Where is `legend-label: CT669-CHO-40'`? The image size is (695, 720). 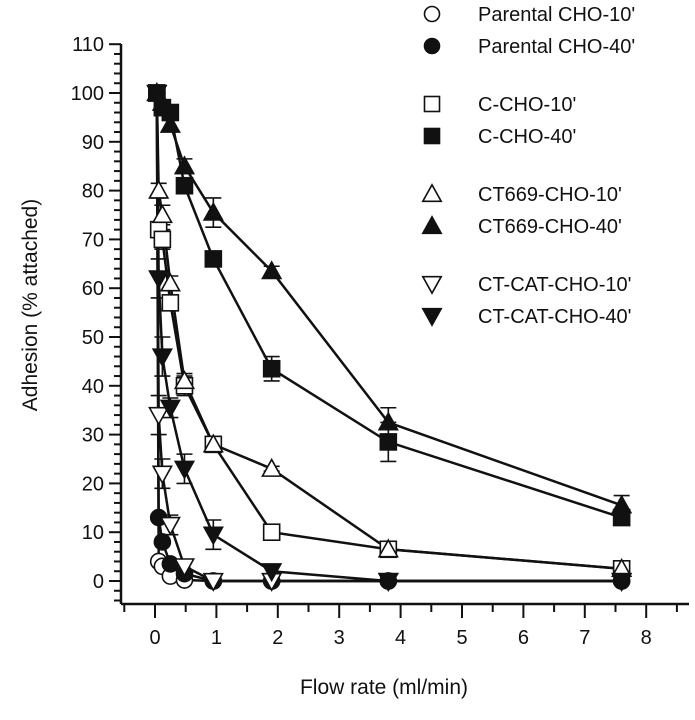
legend-label: CT669-CHO-40' is located at coordinates (550, 227).